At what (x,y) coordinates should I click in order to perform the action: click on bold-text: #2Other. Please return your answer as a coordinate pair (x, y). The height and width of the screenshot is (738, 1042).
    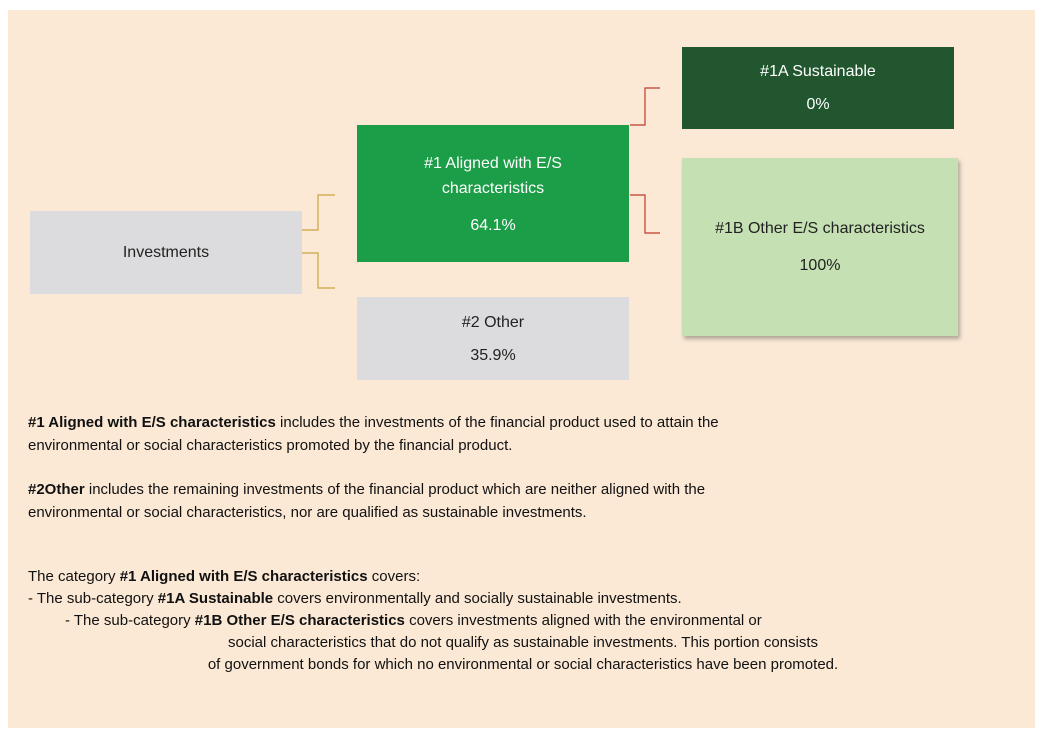
    Looking at the image, I should click on (56, 489).